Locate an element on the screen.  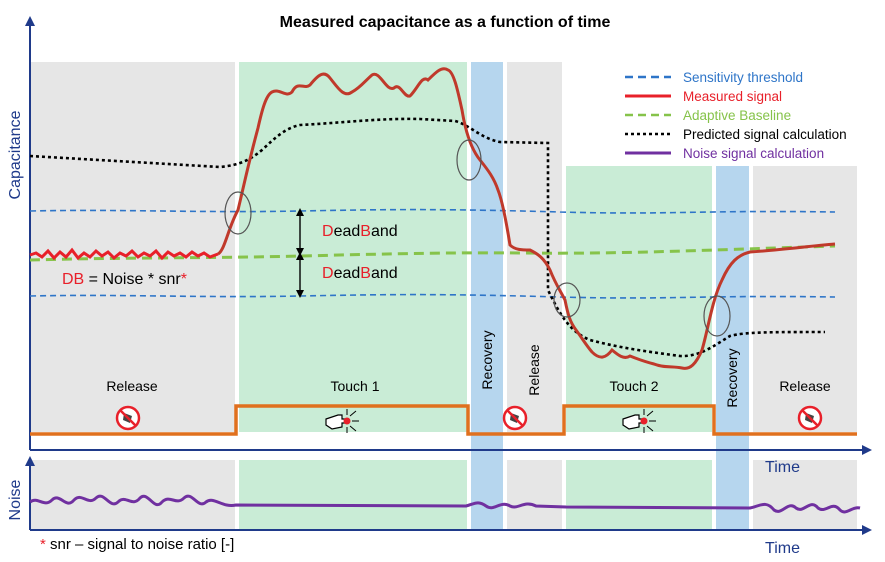
sensitivity-threshold-upper is located at coordinates (432, 211).